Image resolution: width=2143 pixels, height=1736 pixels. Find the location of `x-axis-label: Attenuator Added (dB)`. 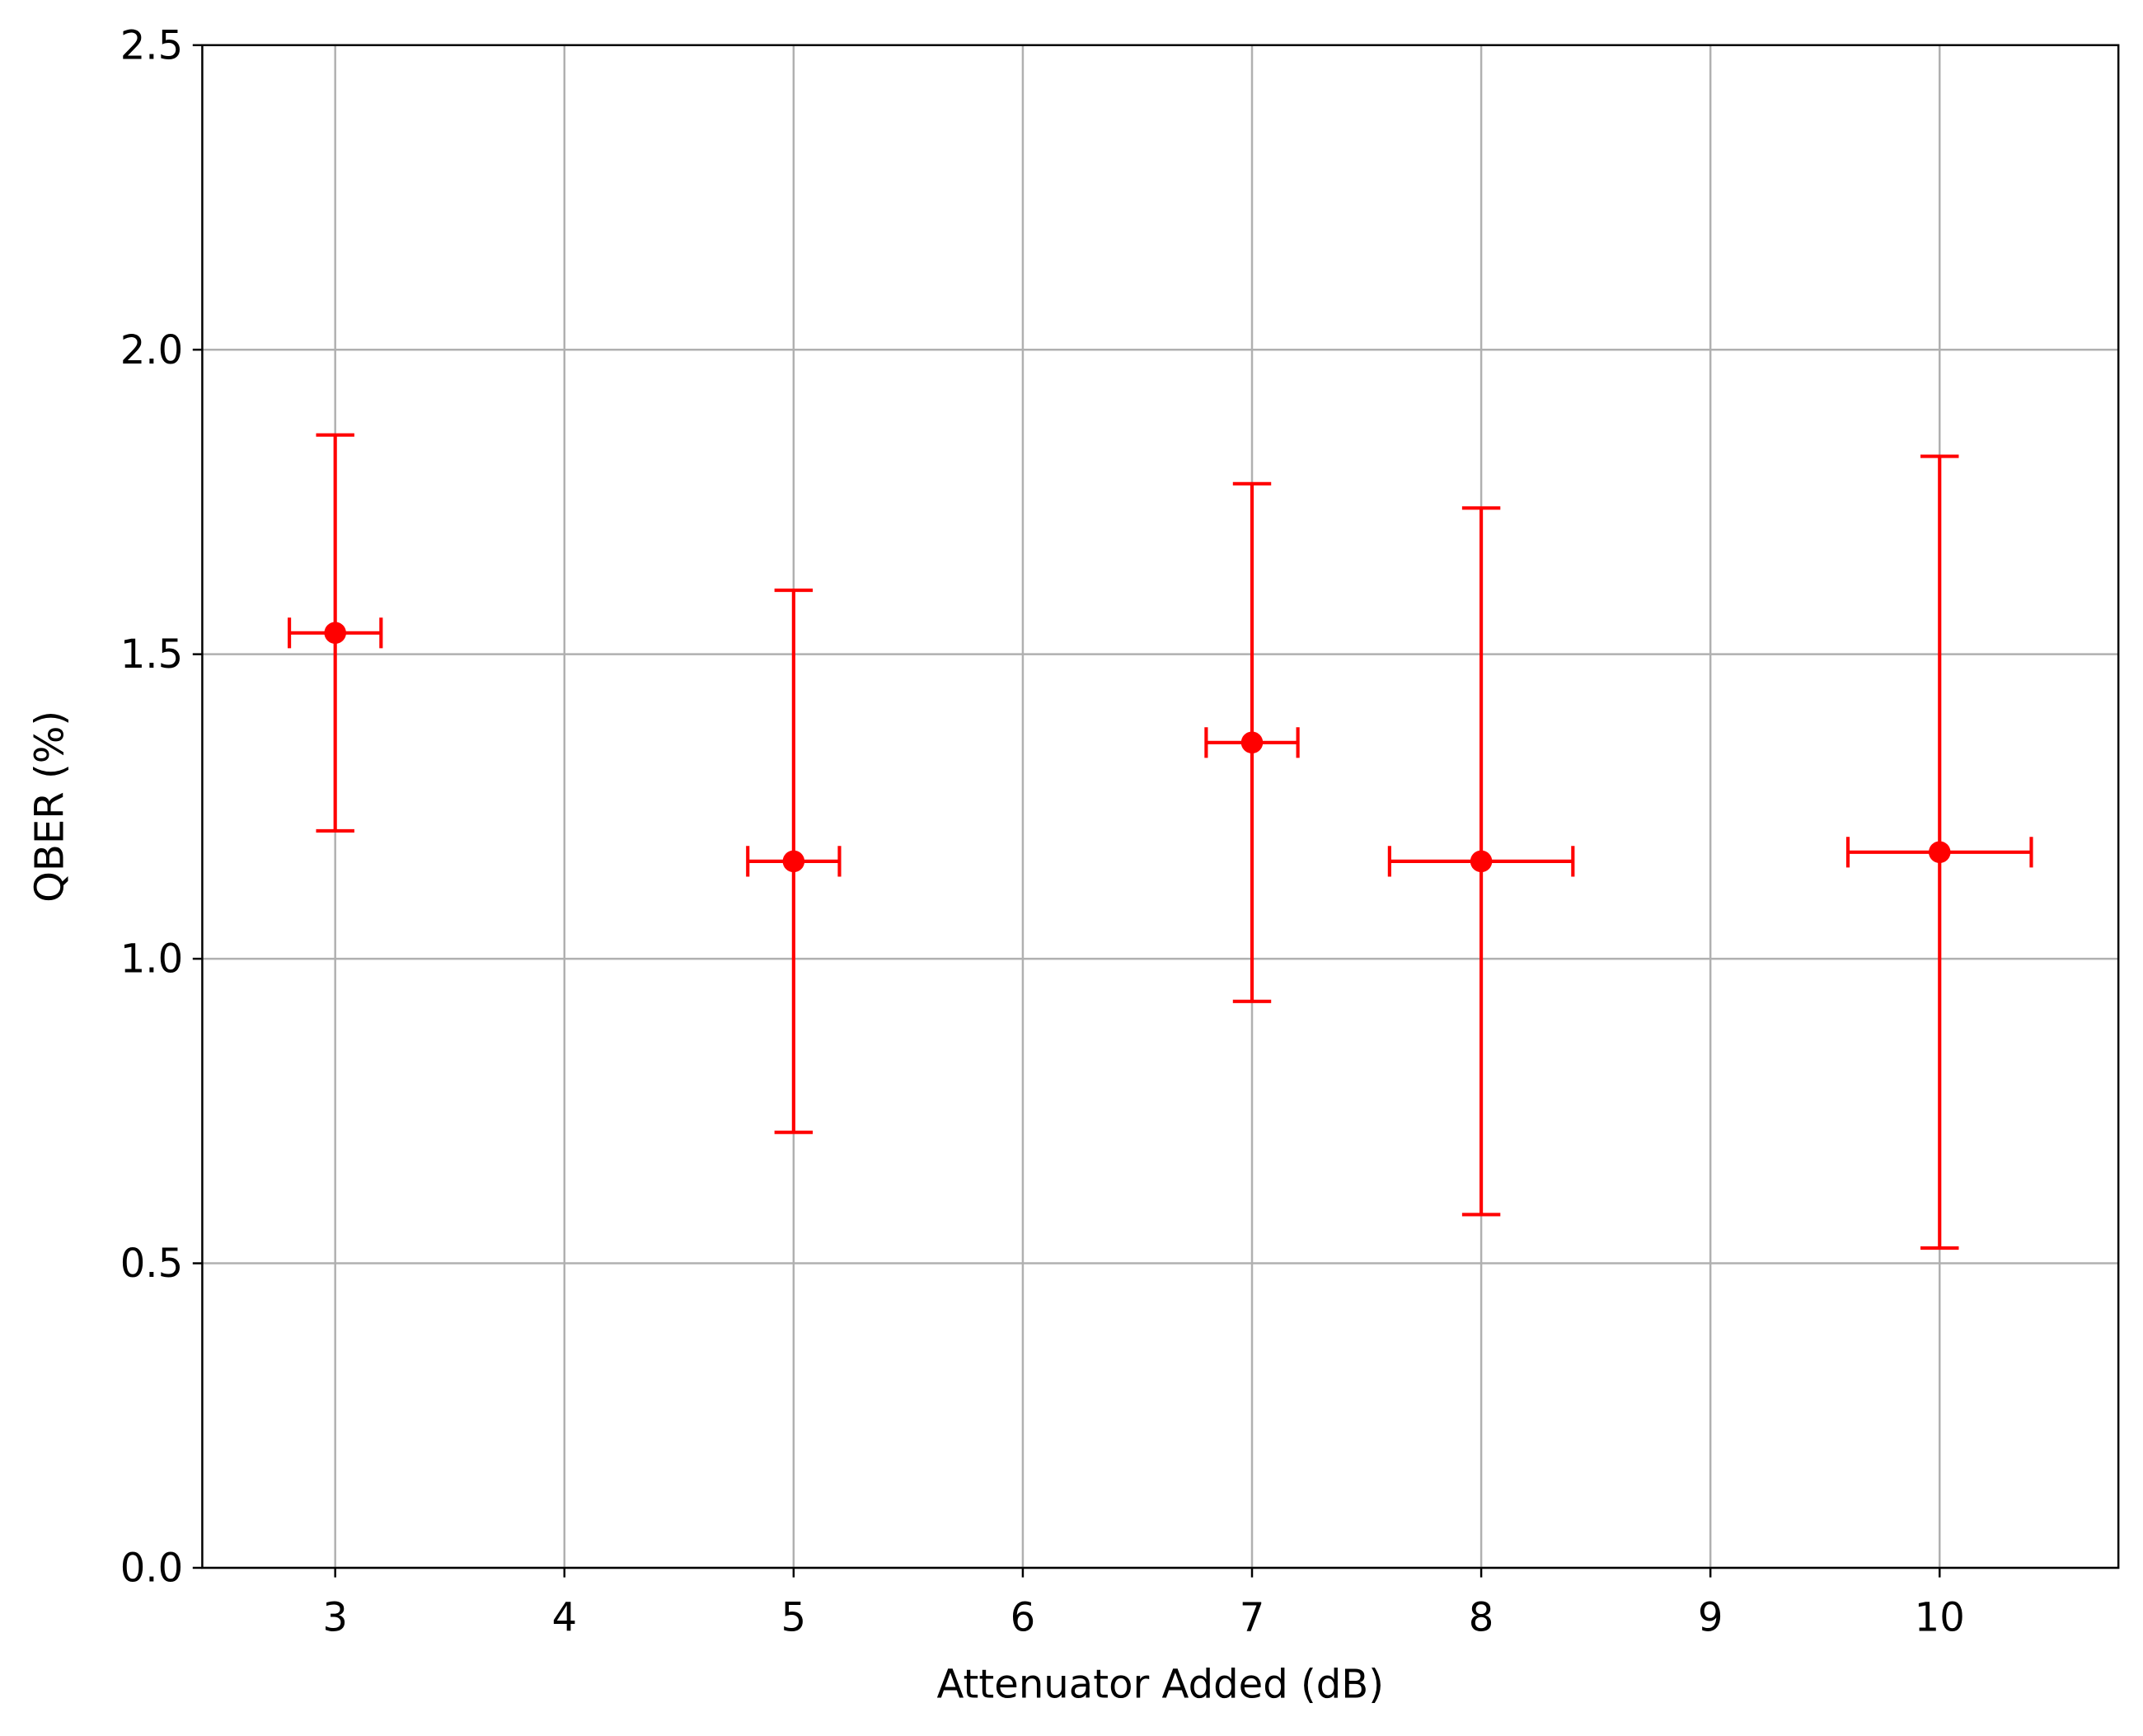

x-axis-label: Attenuator Added (dB) is located at coordinates (1161, 1685).